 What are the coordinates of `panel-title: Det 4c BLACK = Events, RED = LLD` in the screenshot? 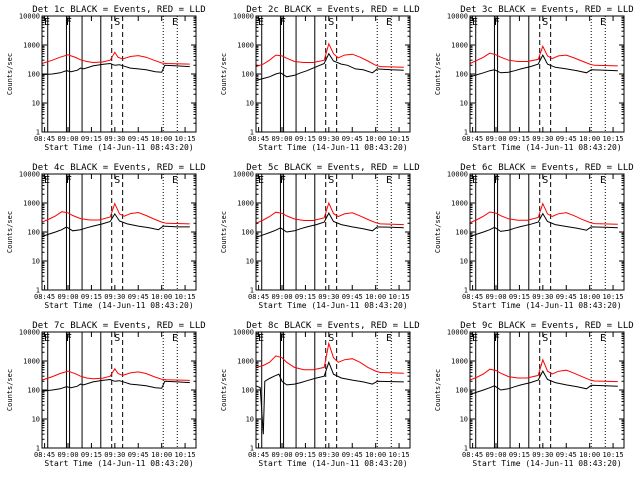 It's located at (118, 168).